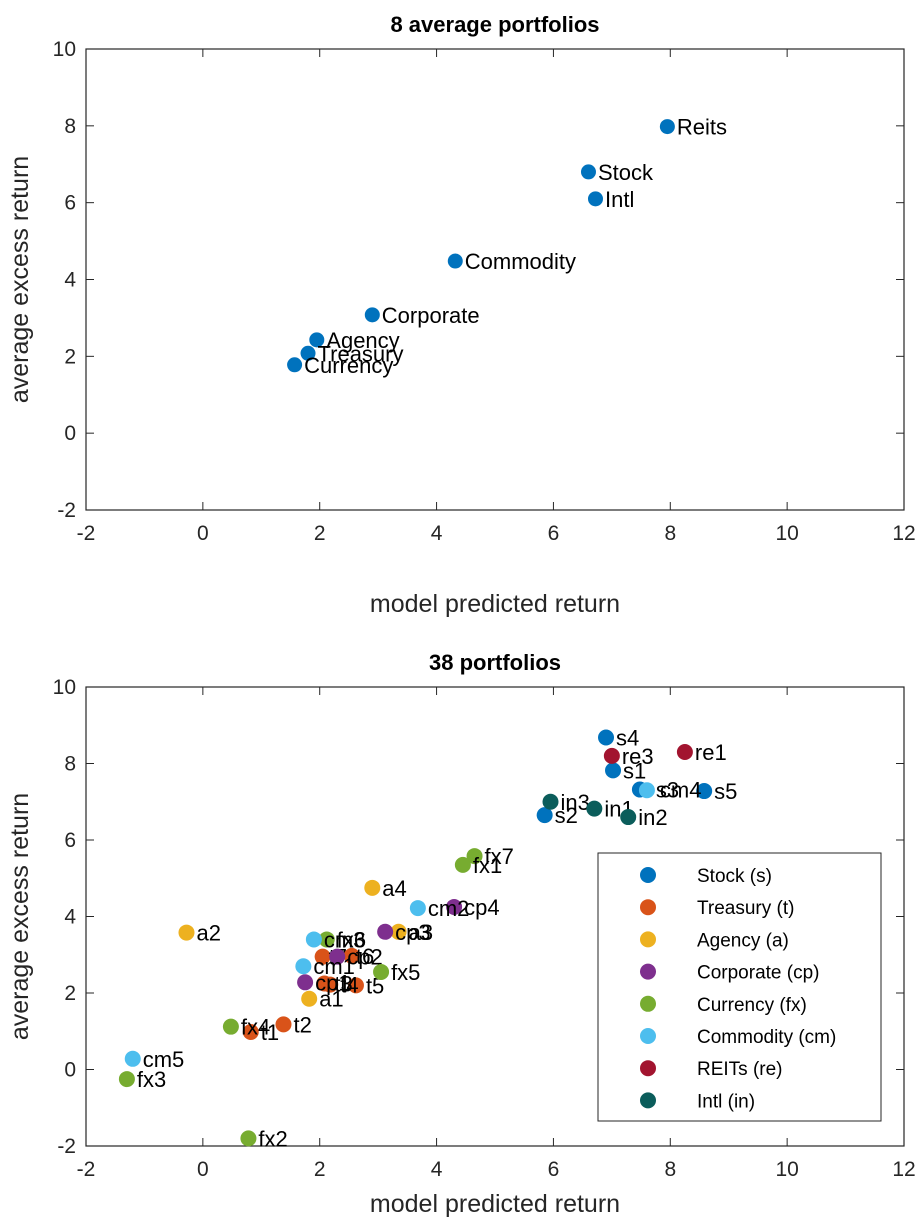 Image resolution: width=922 pixels, height=1226 pixels. Describe the element at coordinates (743, 940) in the screenshot. I see `legend-entry: Agency (a)` at that location.